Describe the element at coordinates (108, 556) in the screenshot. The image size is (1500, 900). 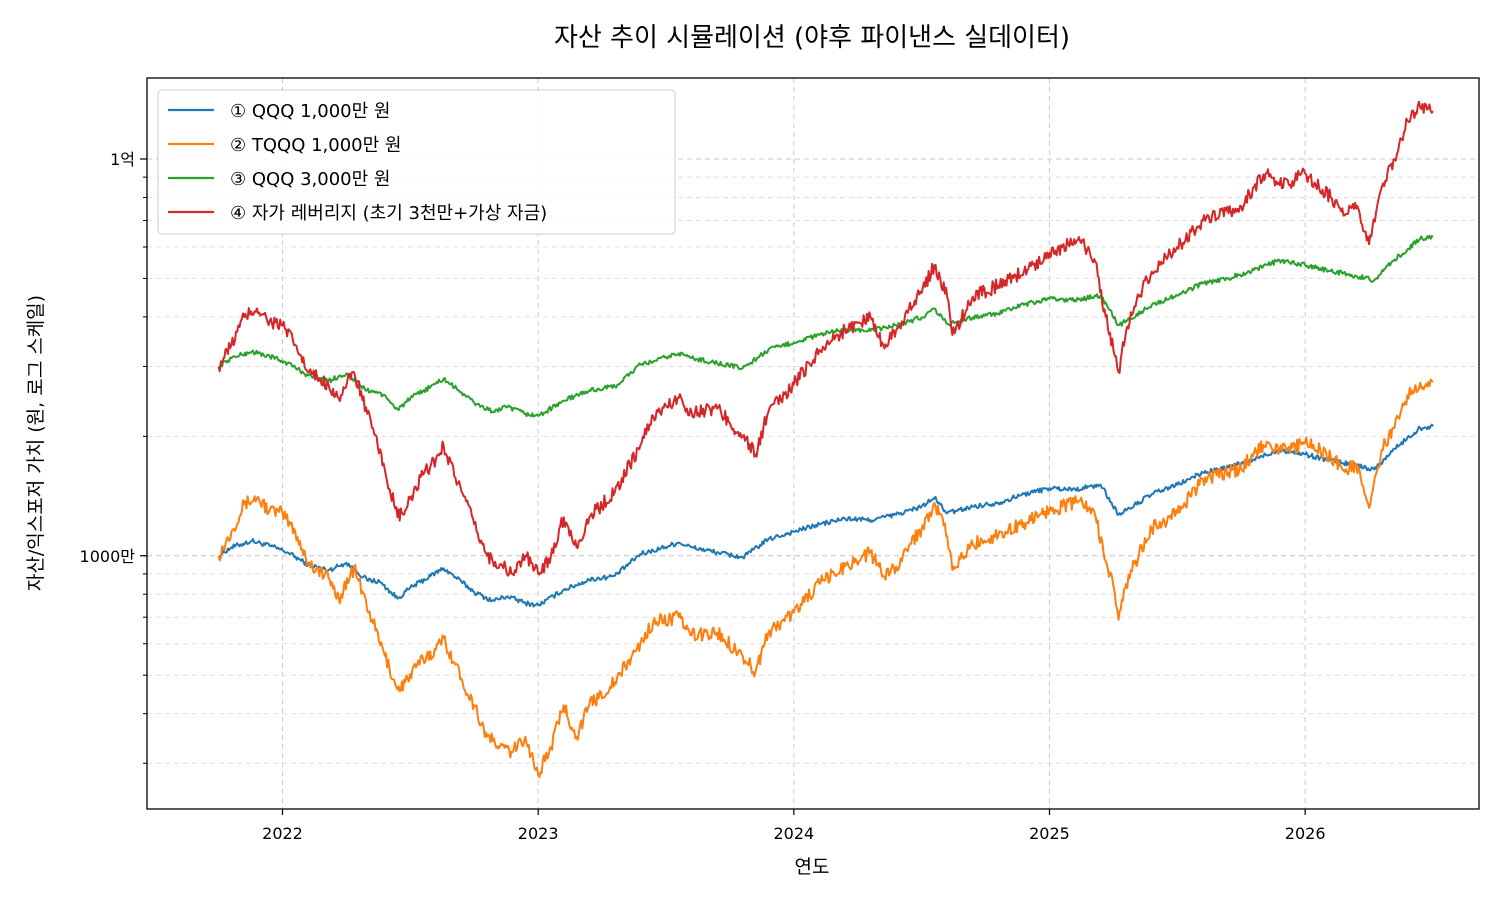
I see `y-tick-label: 1000만` at that location.